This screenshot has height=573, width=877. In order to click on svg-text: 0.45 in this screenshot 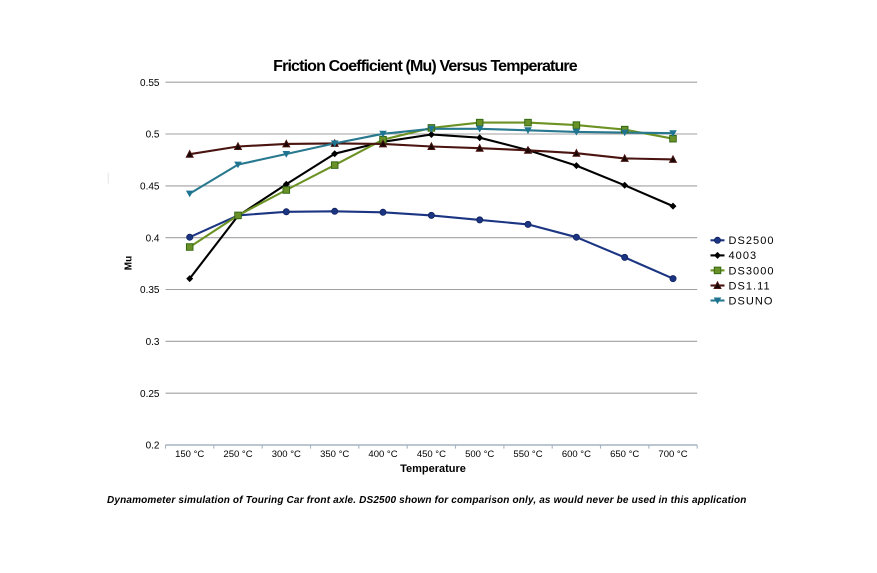, I will do `click(150, 187)`.